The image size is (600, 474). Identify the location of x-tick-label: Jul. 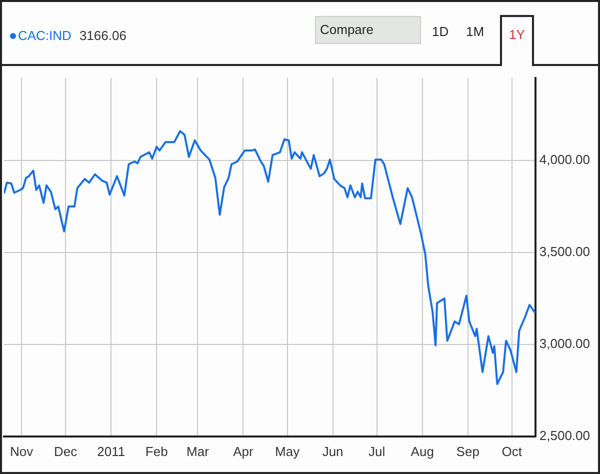
(377, 451).